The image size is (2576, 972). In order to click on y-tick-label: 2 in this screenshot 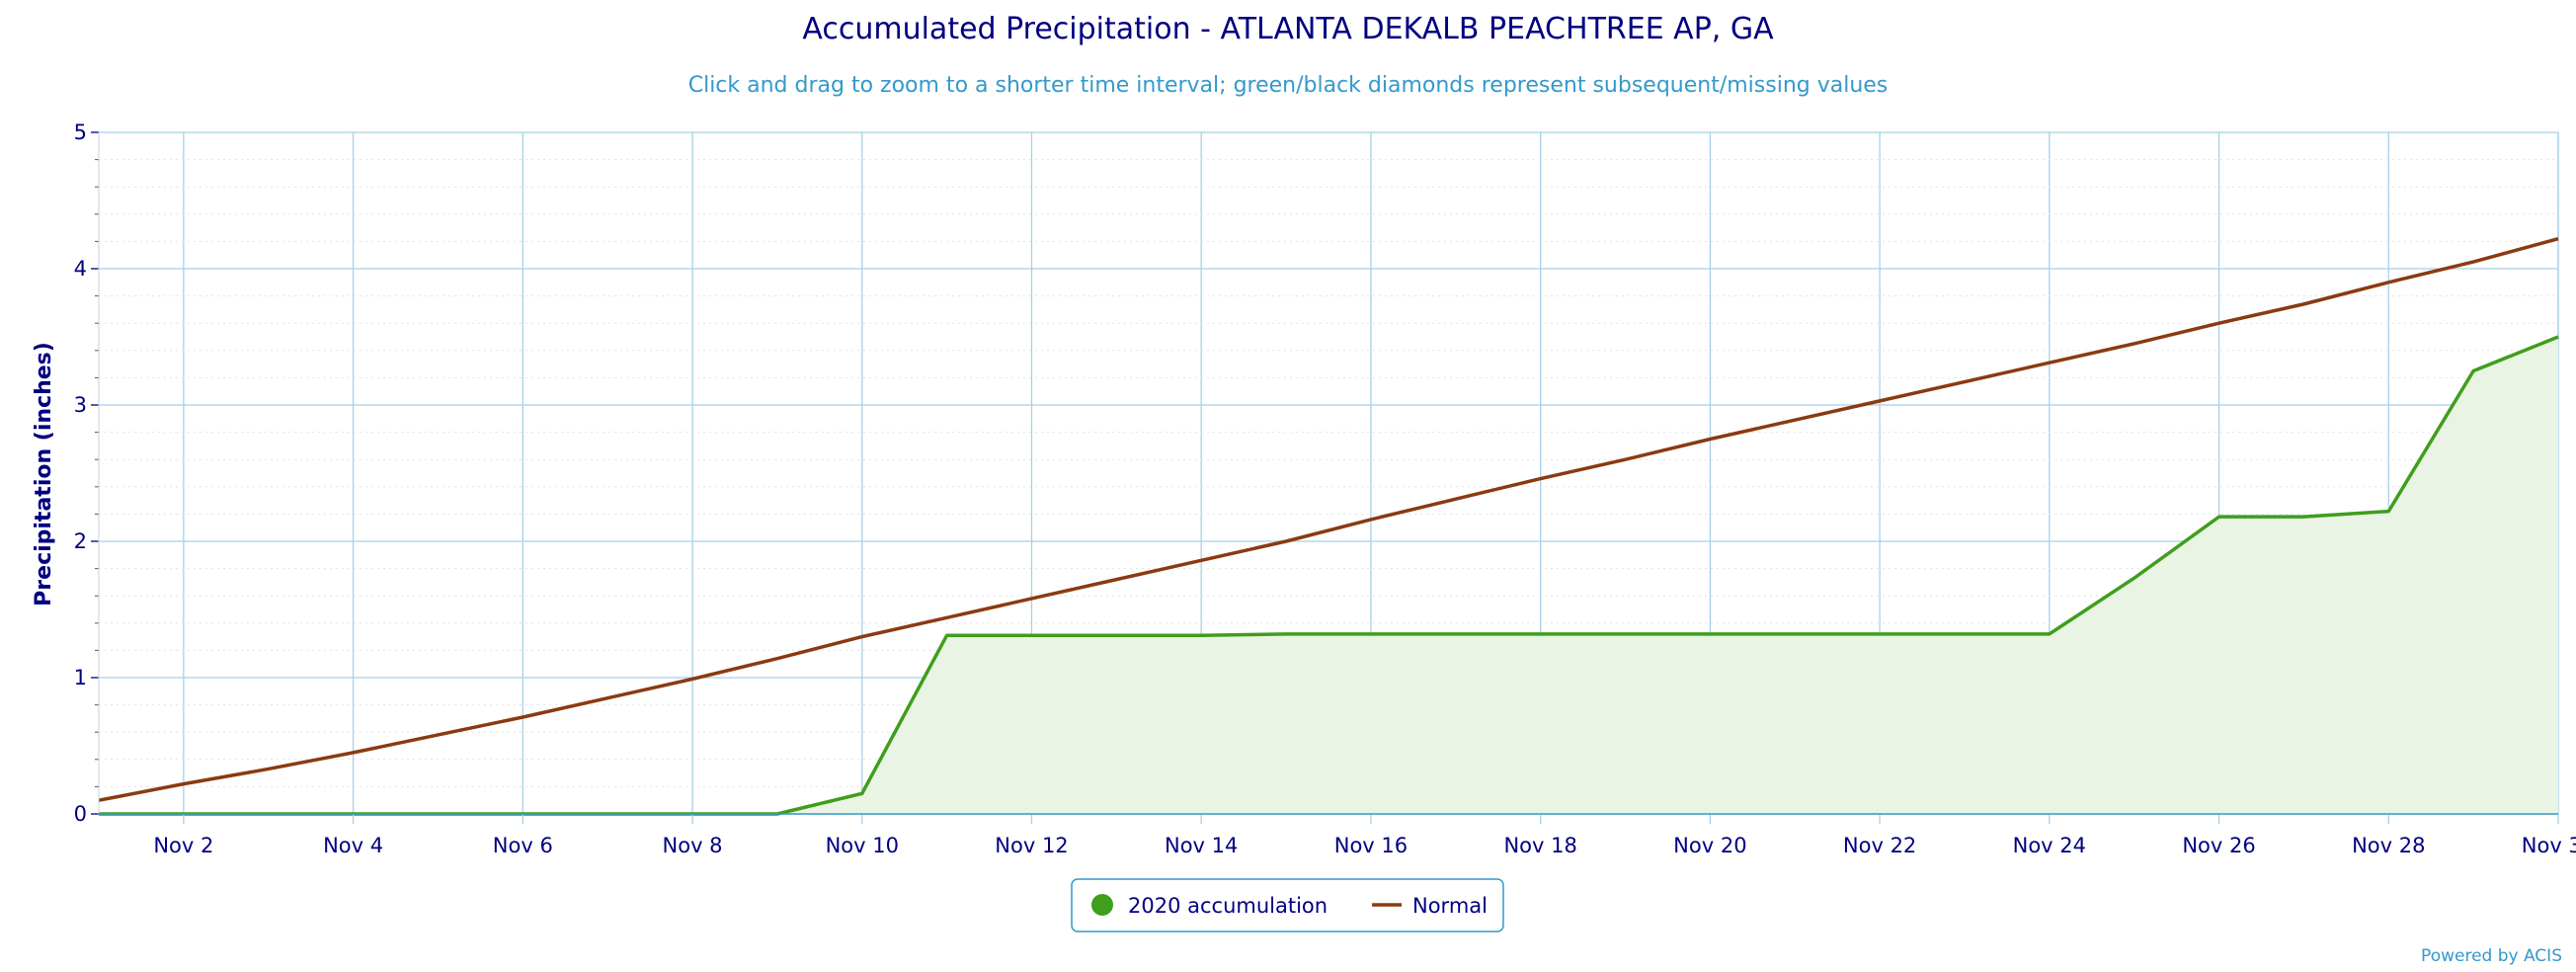, I will do `click(80, 541)`.